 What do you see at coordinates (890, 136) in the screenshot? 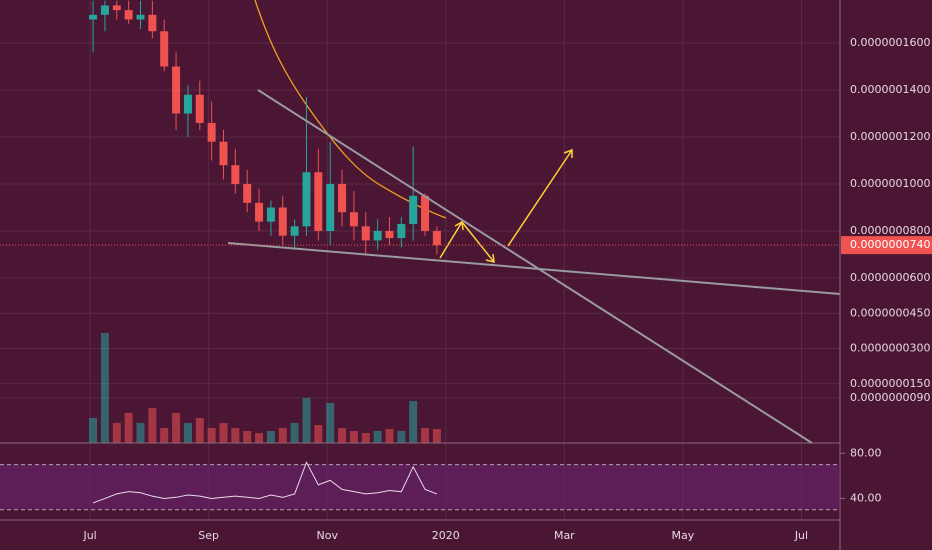
I see `y-tick-label: 0.0000001200` at bounding box center [890, 136].